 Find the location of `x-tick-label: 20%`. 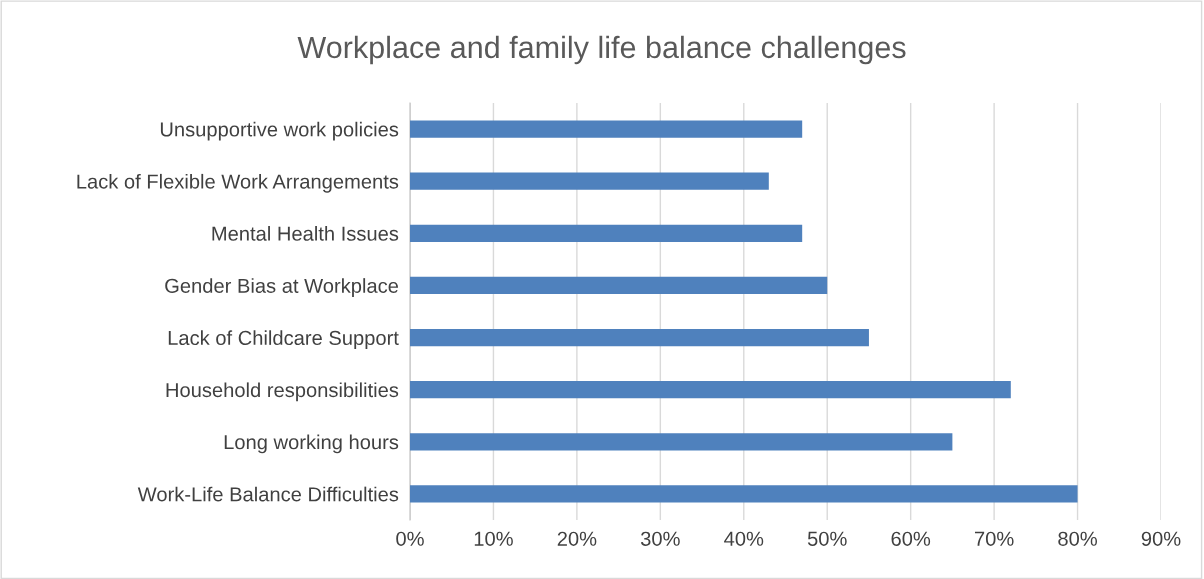

x-tick-label: 20% is located at coordinates (577, 538).